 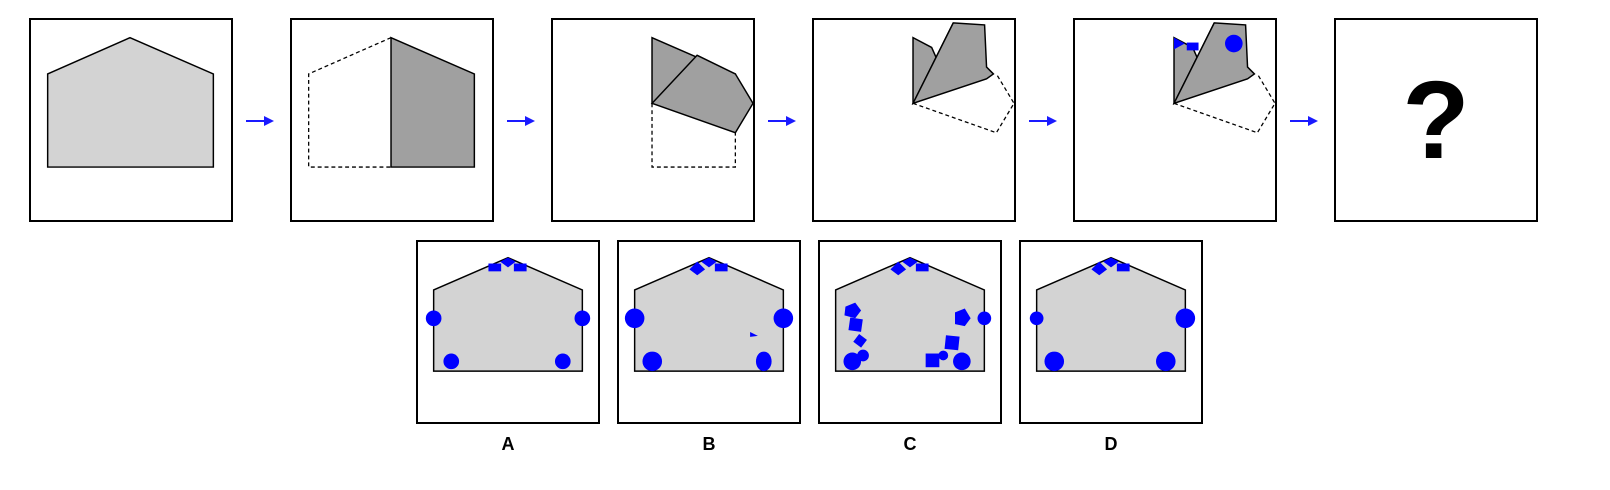 I want to click on option-d-panel, so click(x=1111, y=332).